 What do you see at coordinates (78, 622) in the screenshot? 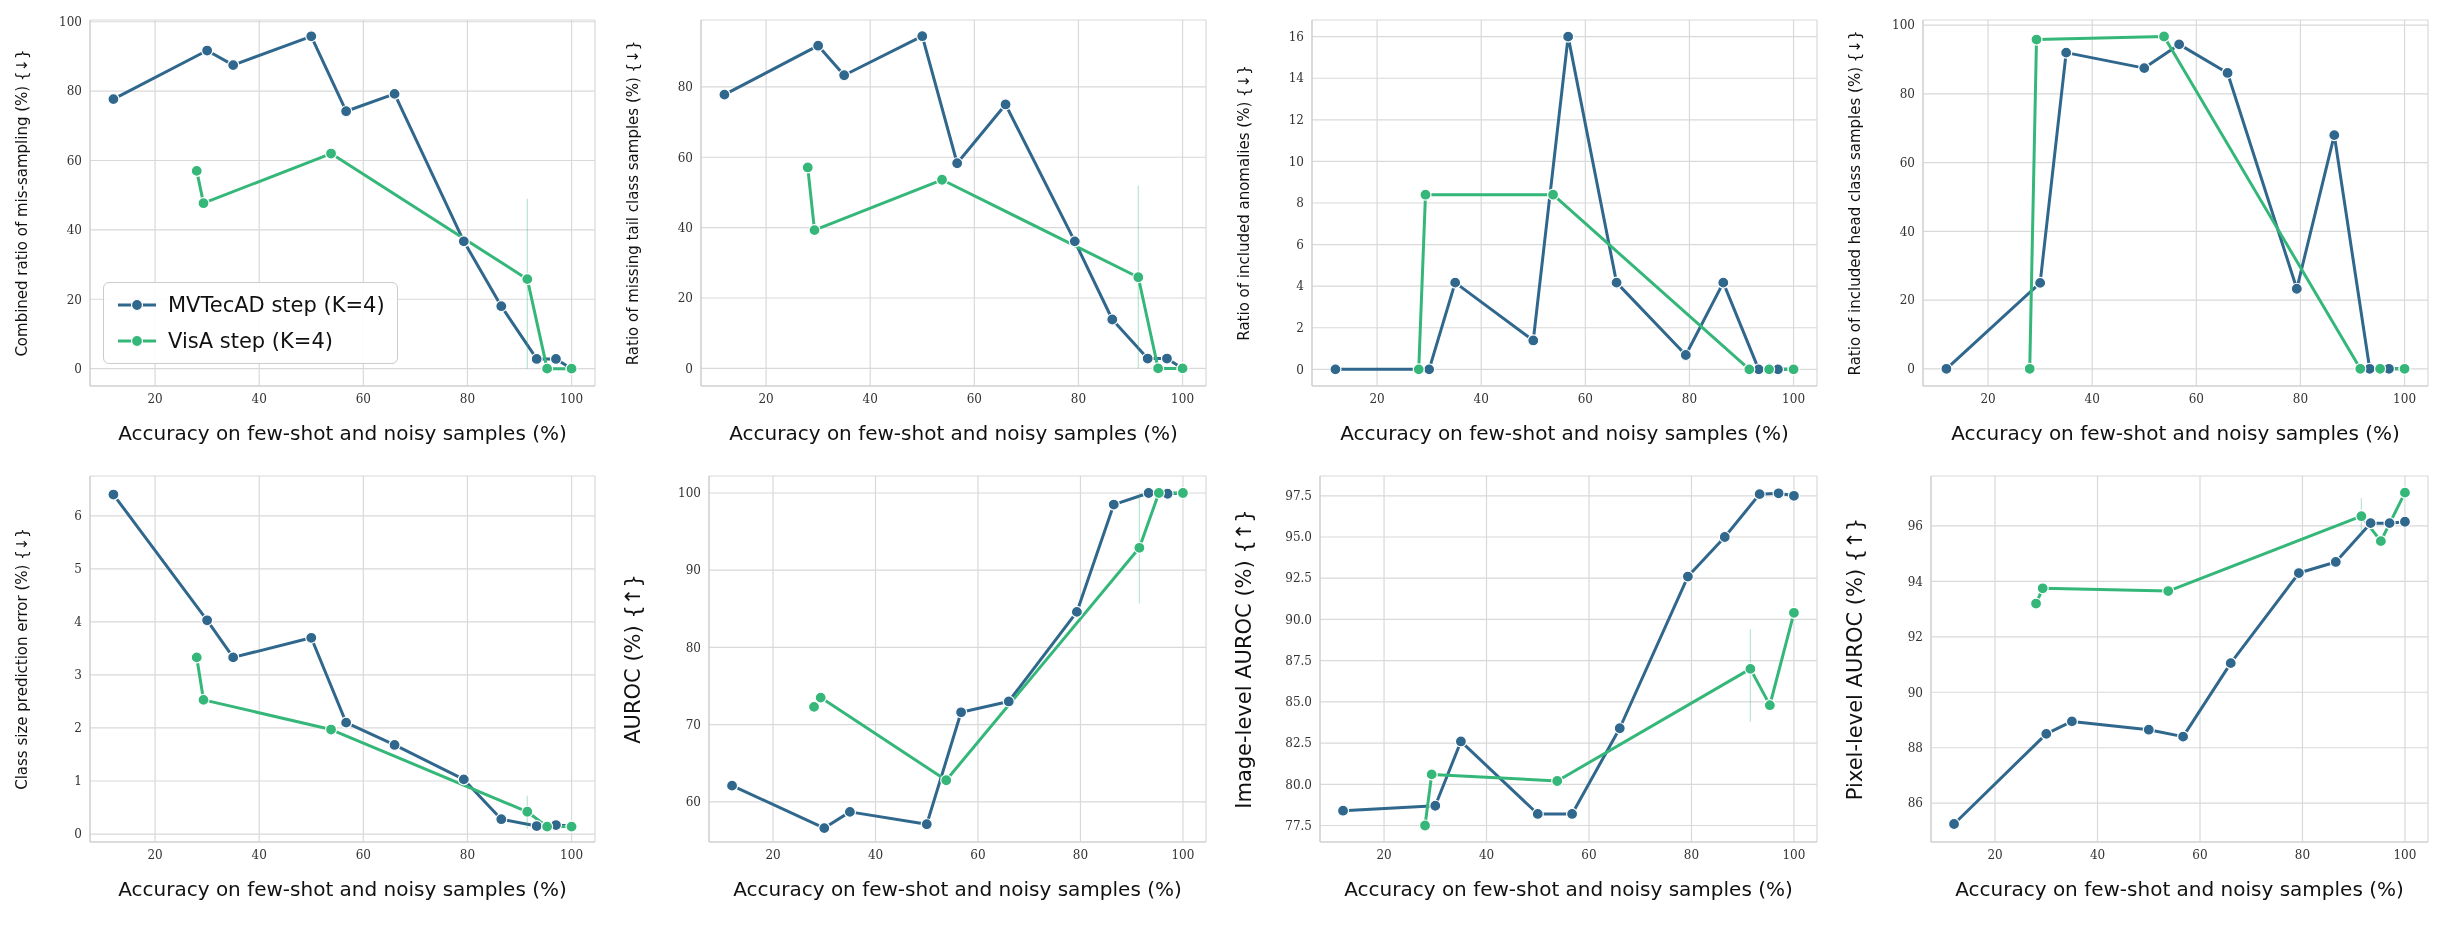
I see `y-tick-label: 4` at bounding box center [78, 622].